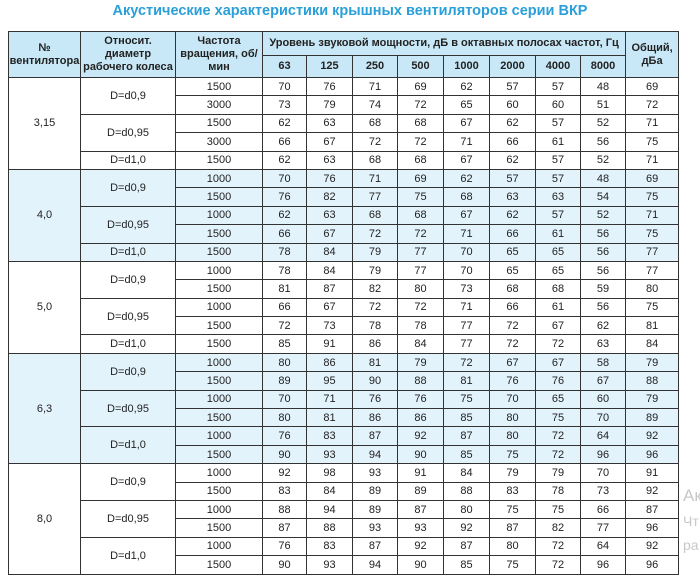 This screenshot has width=700, height=580. What do you see at coordinates (344, 326) in the screenshot?
I see `table-row: 1500 72 73 78 78 77 72 67 62 81` at bounding box center [344, 326].